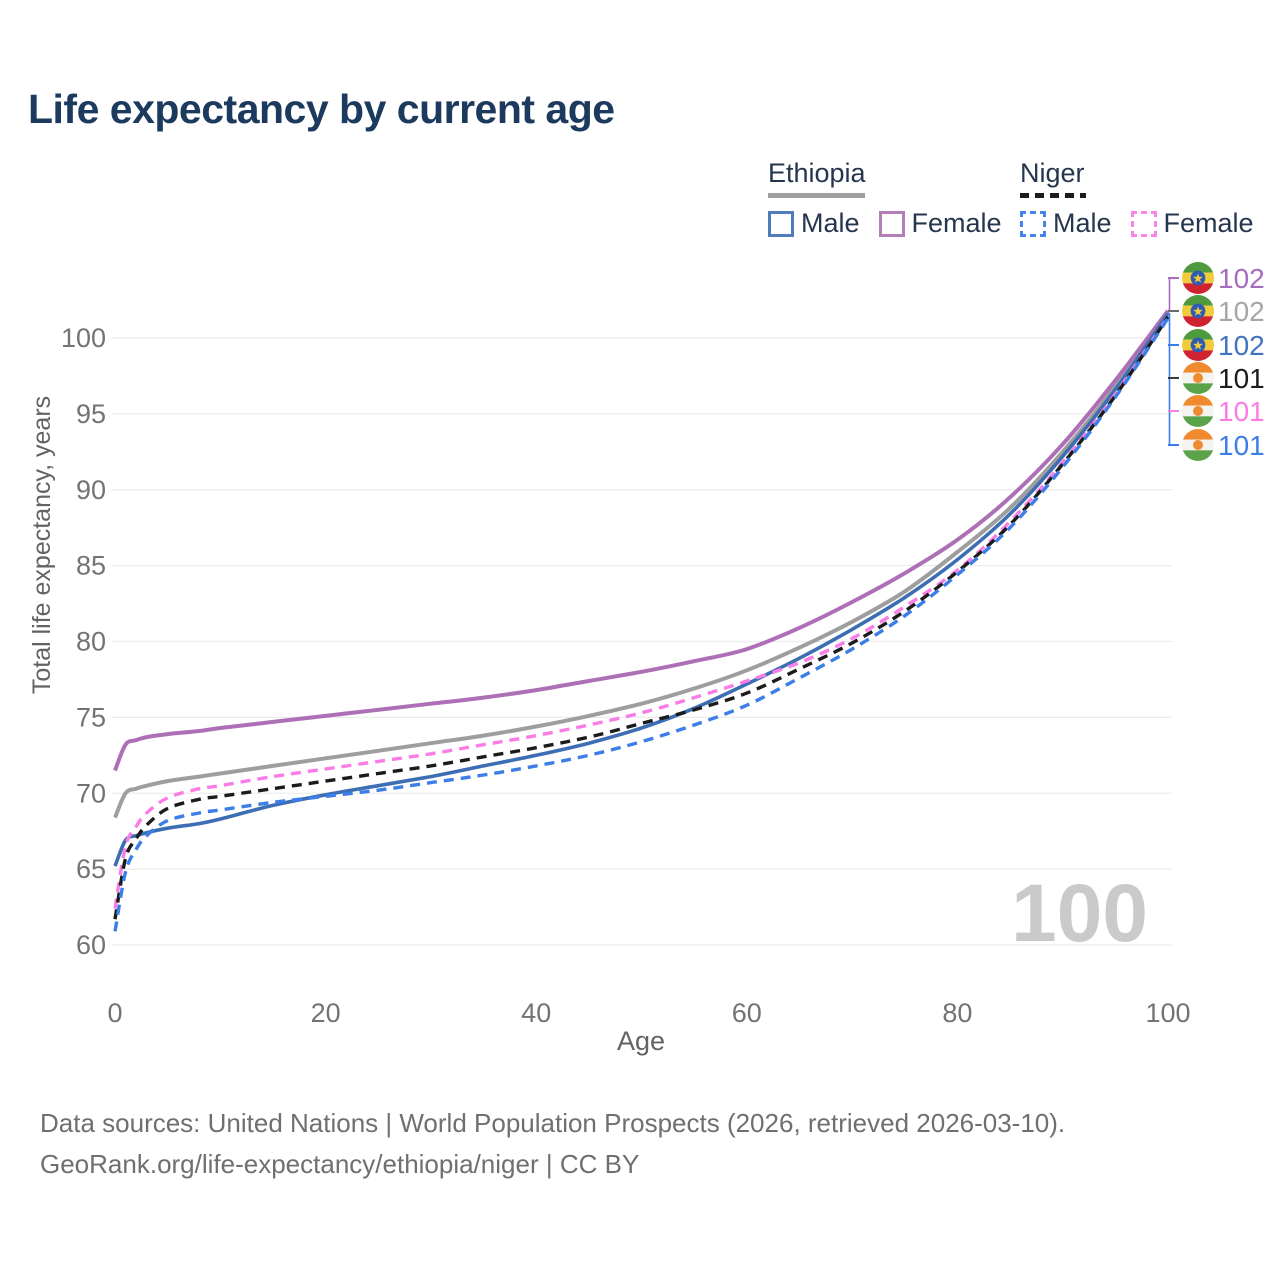 Image resolution: width=1280 pixels, height=1280 pixels. What do you see at coordinates (83, 338) in the screenshot?
I see `y-tick-label: 100` at bounding box center [83, 338].